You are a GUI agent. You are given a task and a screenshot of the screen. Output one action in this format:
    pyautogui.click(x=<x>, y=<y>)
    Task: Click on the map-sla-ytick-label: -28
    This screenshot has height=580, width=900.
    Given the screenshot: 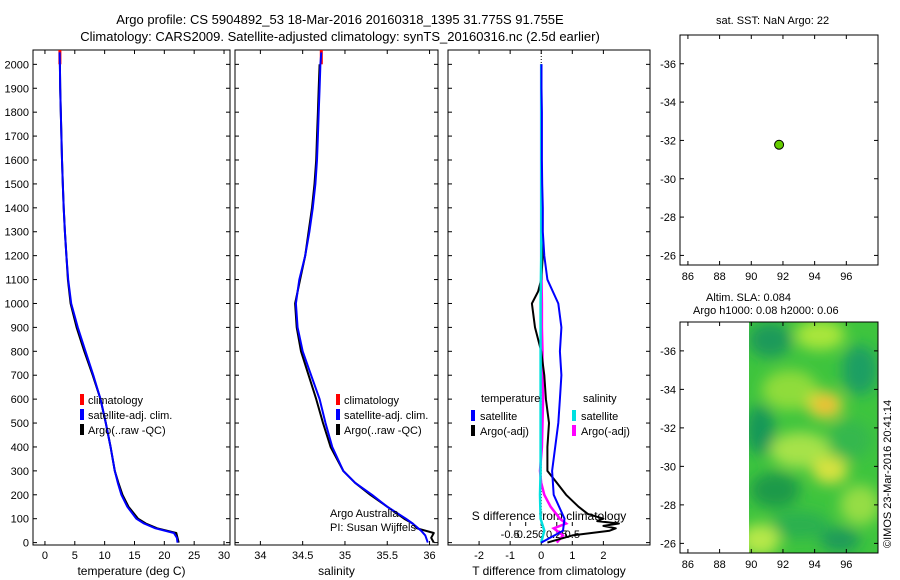 What is the action you would take?
    pyautogui.click(x=668, y=506)
    